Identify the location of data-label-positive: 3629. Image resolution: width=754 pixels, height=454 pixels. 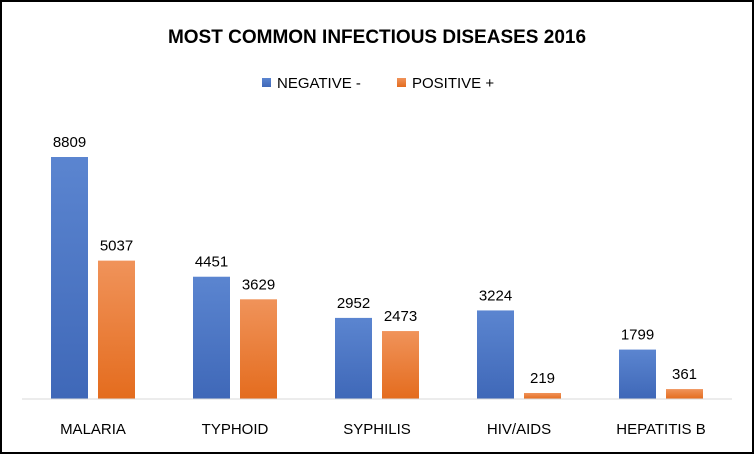
(258, 284).